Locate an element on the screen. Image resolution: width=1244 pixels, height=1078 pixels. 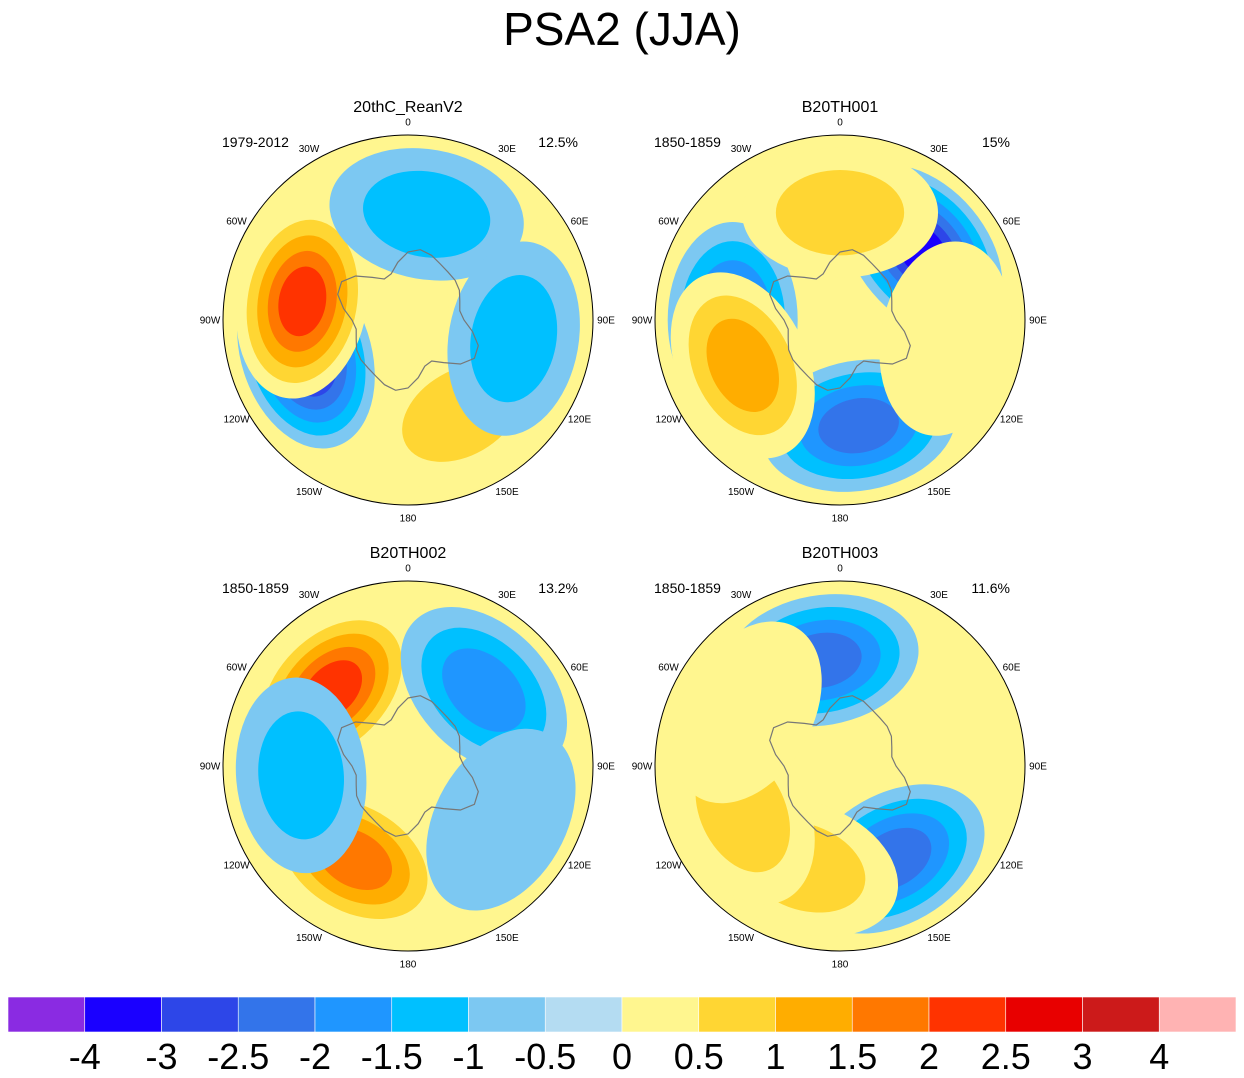
panel-title: 20thC_ReanV2 is located at coordinates (408, 107).